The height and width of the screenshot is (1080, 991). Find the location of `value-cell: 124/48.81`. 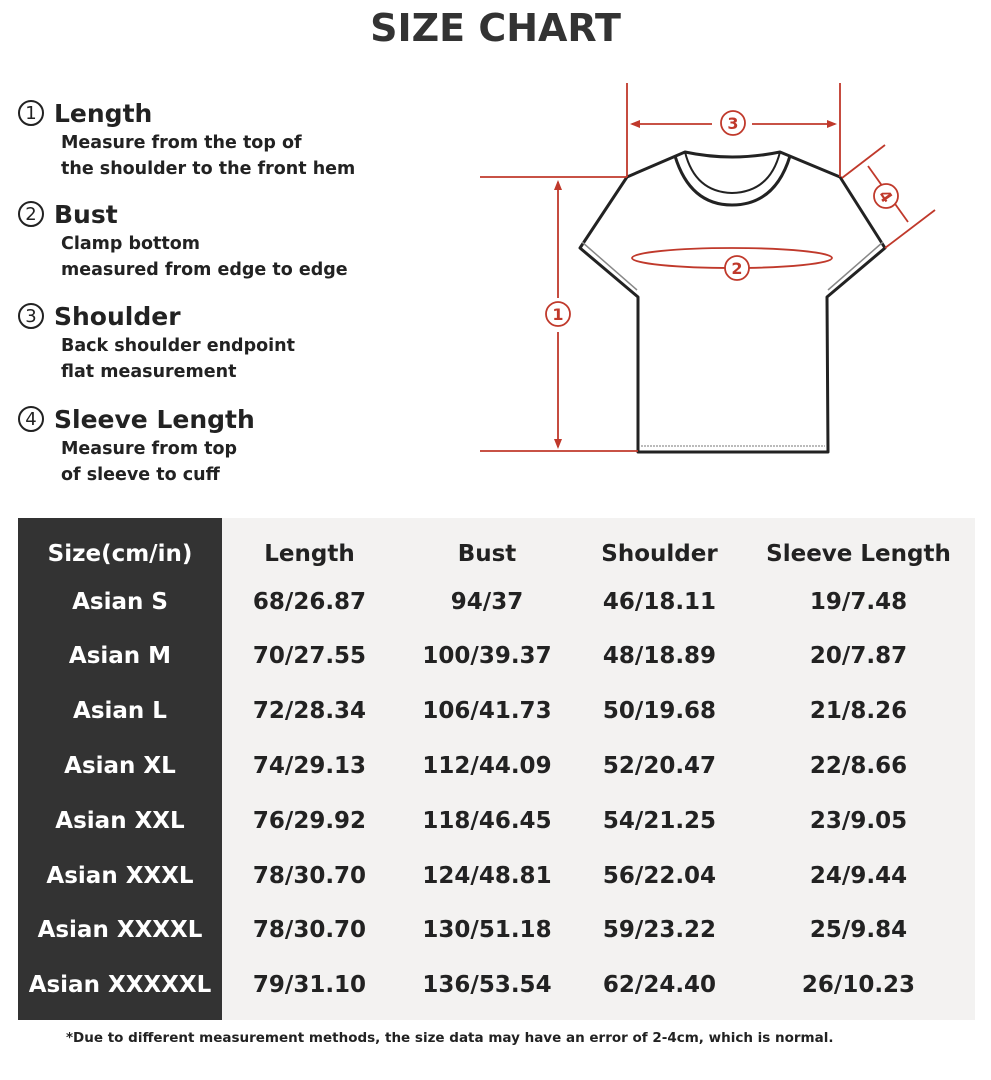

value-cell: 124/48.81 is located at coordinates (487, 875).